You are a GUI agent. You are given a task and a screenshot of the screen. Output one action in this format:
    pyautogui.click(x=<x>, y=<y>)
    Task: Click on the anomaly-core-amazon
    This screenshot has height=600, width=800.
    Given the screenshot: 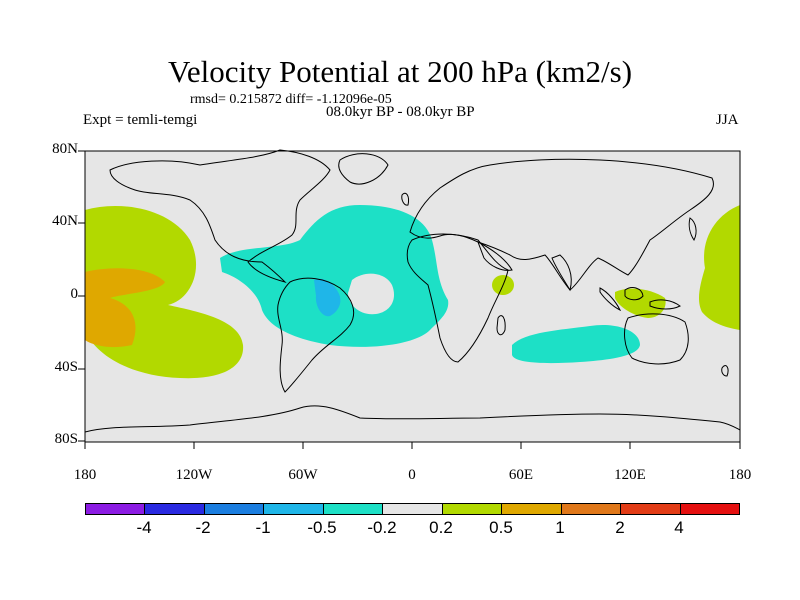 What is the action you would take?
    pyautogui.click(x=327, y=297)
    